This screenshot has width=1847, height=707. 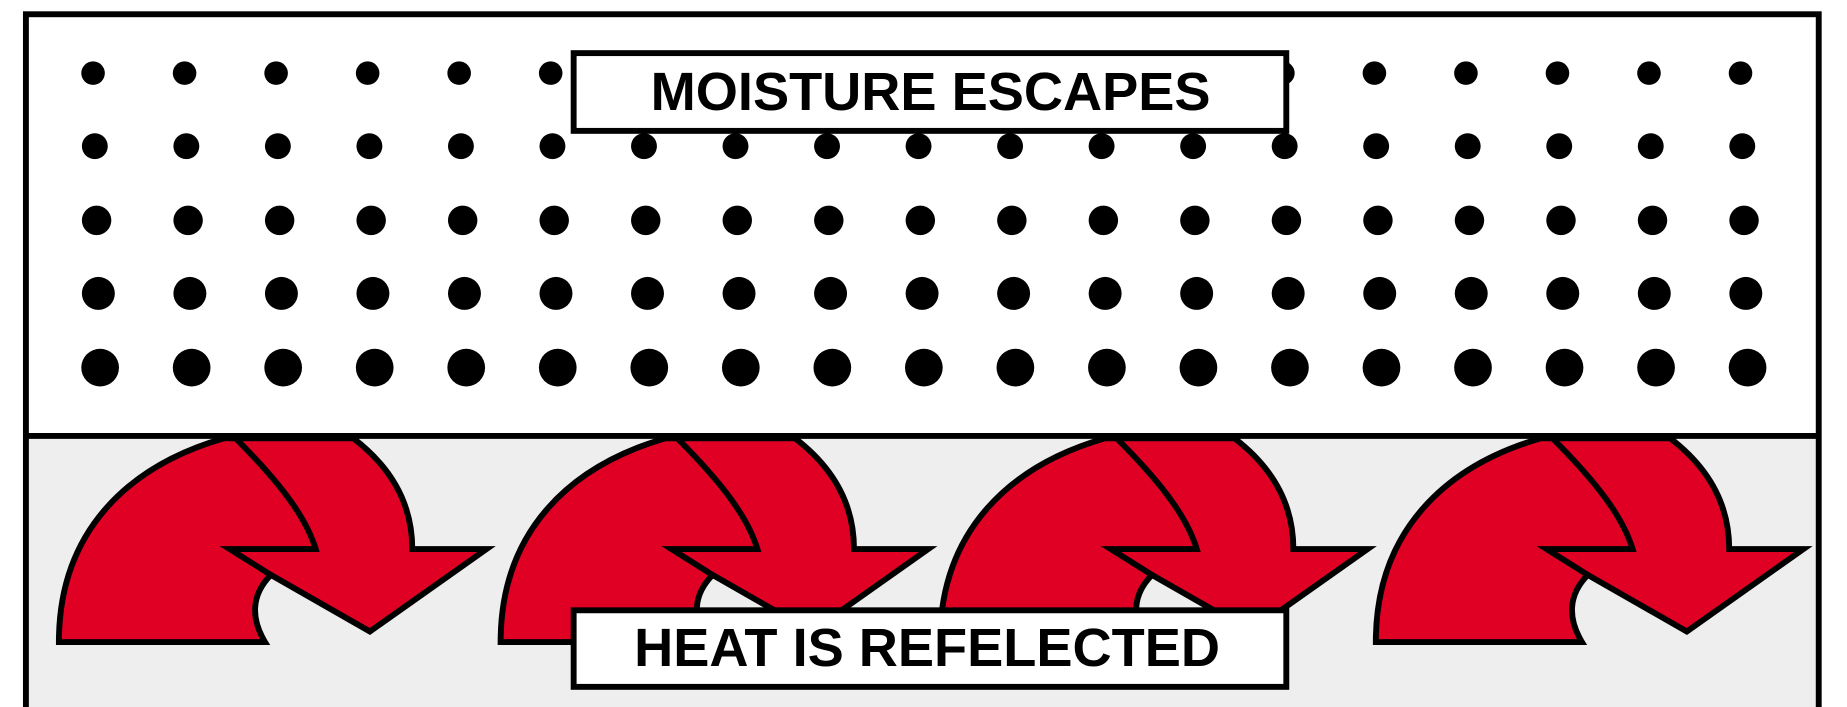 I want to click on bottom-label-box, so click(x=930, y=648).